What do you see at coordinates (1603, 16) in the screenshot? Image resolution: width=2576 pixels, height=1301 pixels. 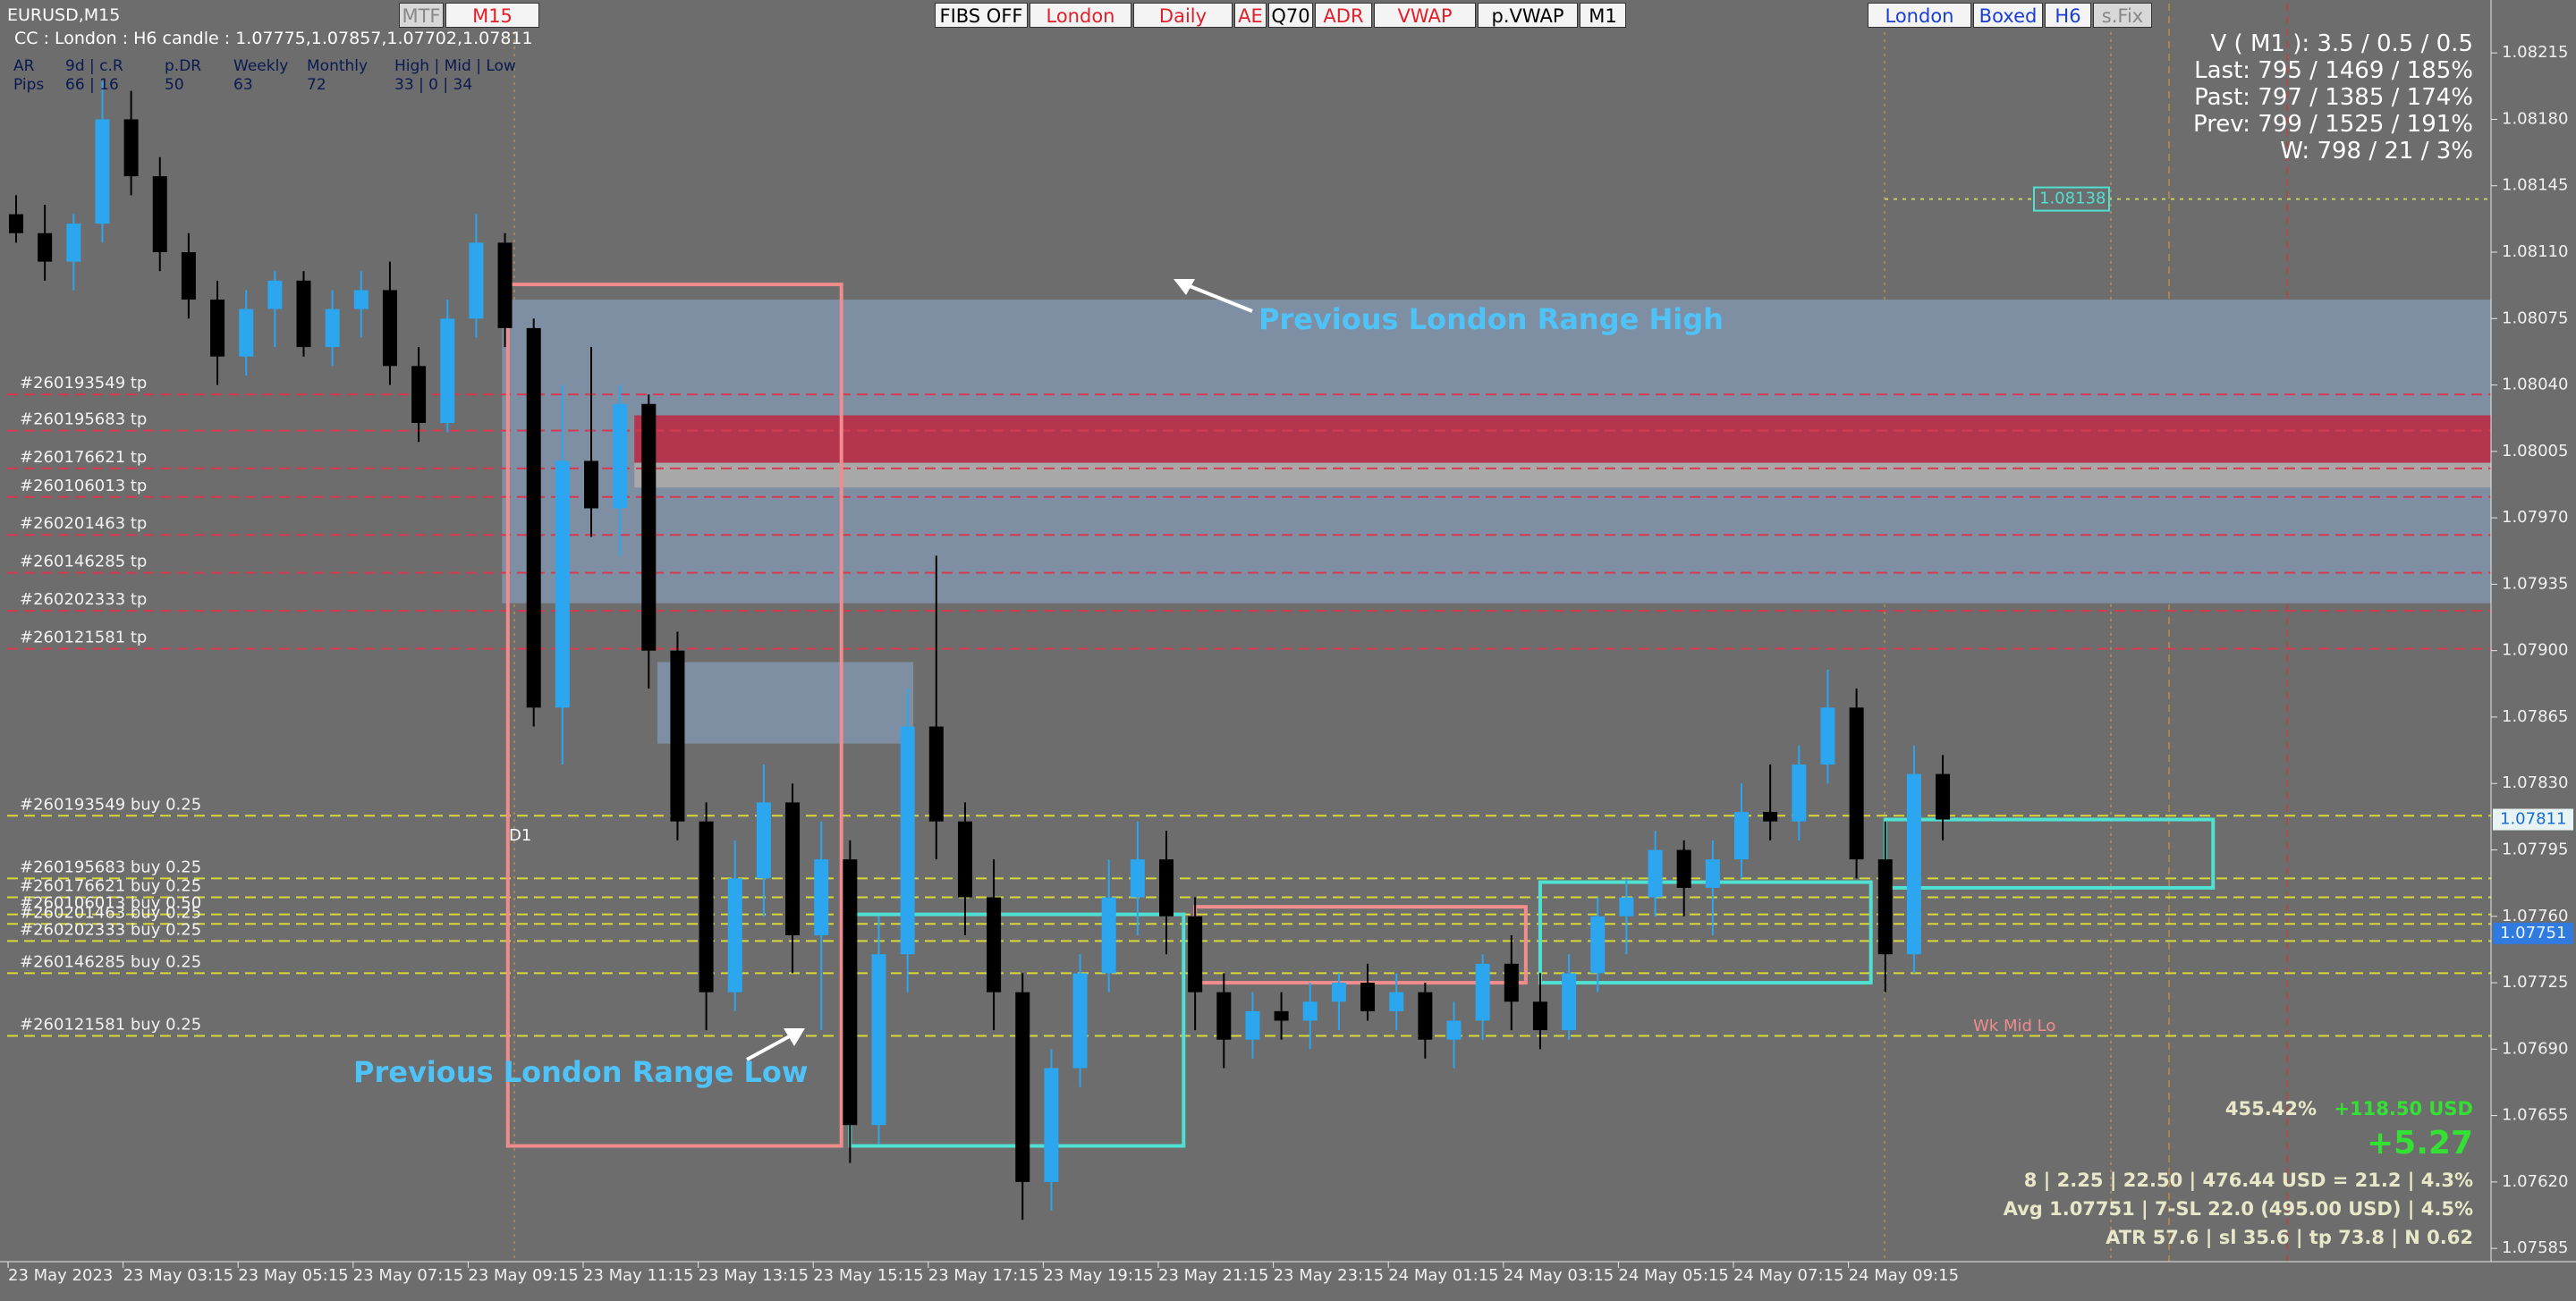 I see `toolbar-button: M1` at bounding box center [1603, 16].